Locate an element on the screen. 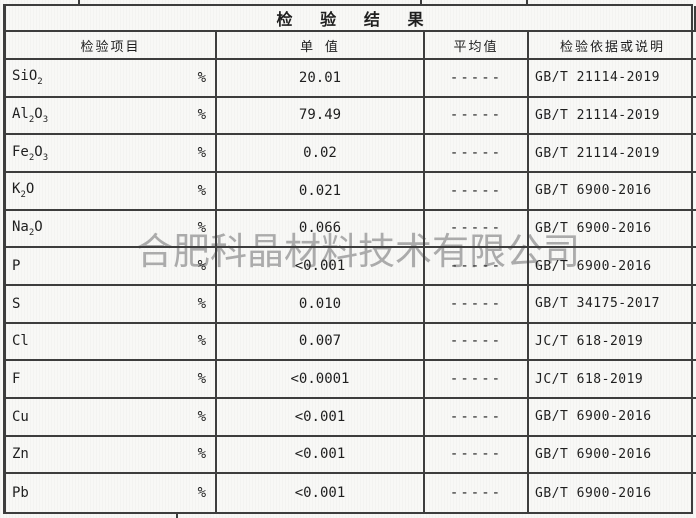  single-value: 0.02 is located at coordinates (321, 154).